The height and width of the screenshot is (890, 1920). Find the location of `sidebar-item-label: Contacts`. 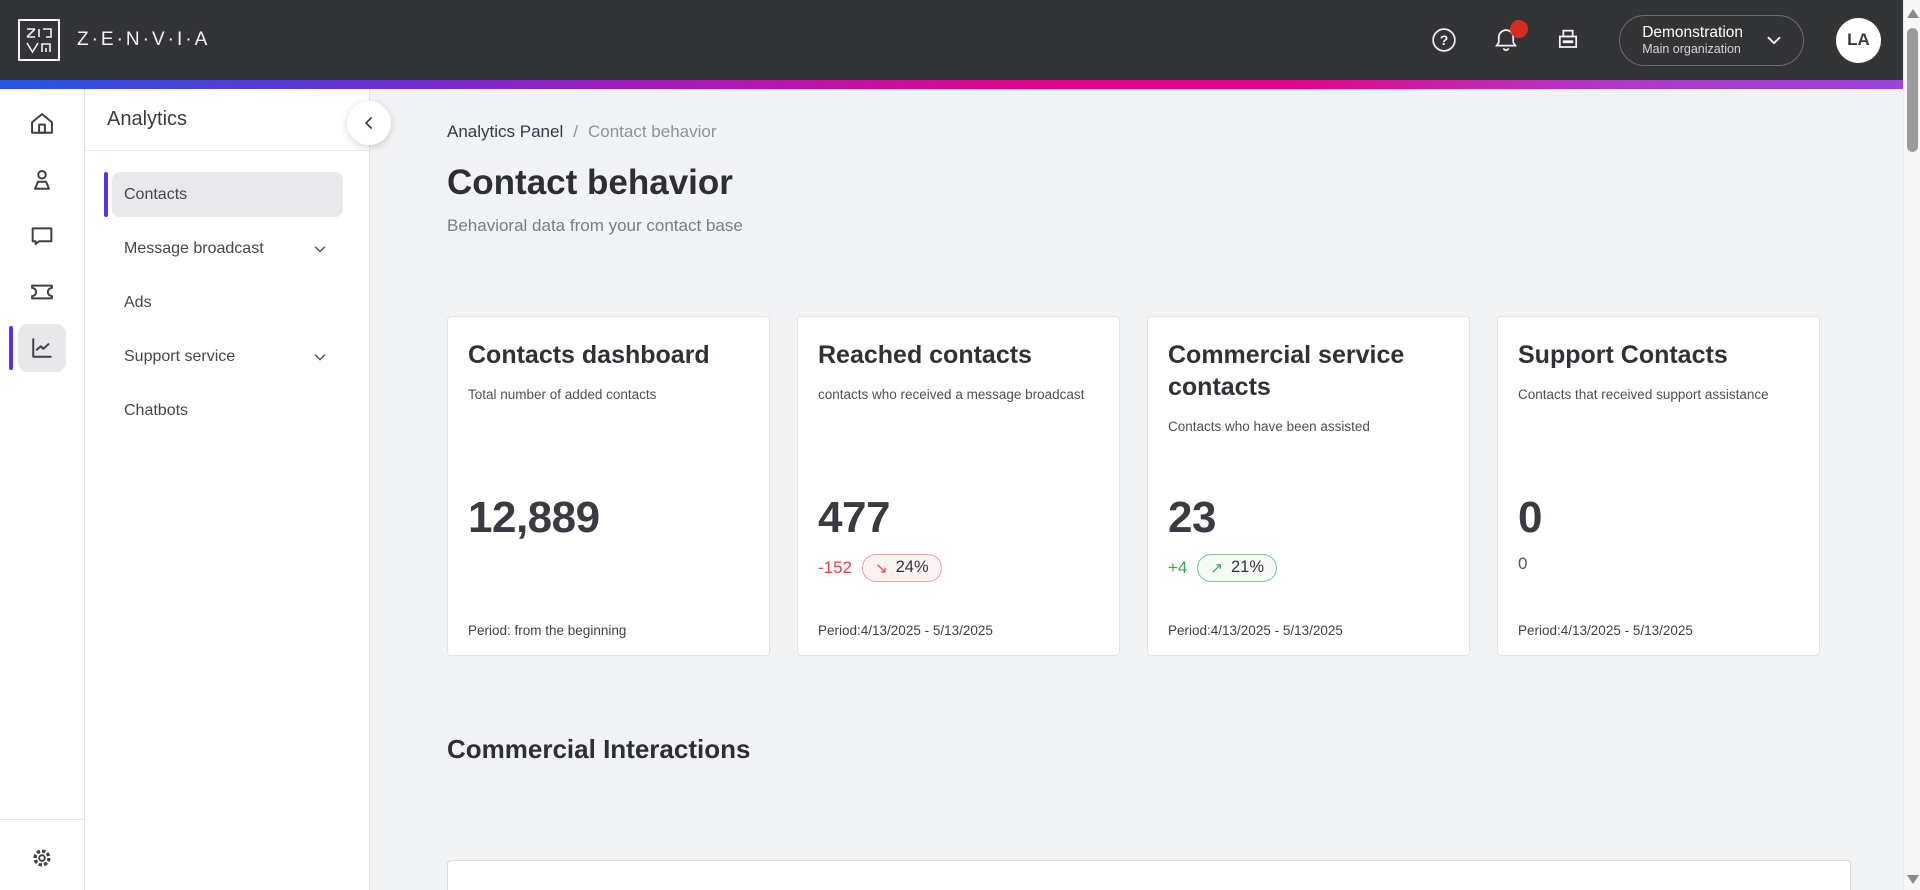

sidebar-item-label: Contacts is located at coordinates (156, 194).